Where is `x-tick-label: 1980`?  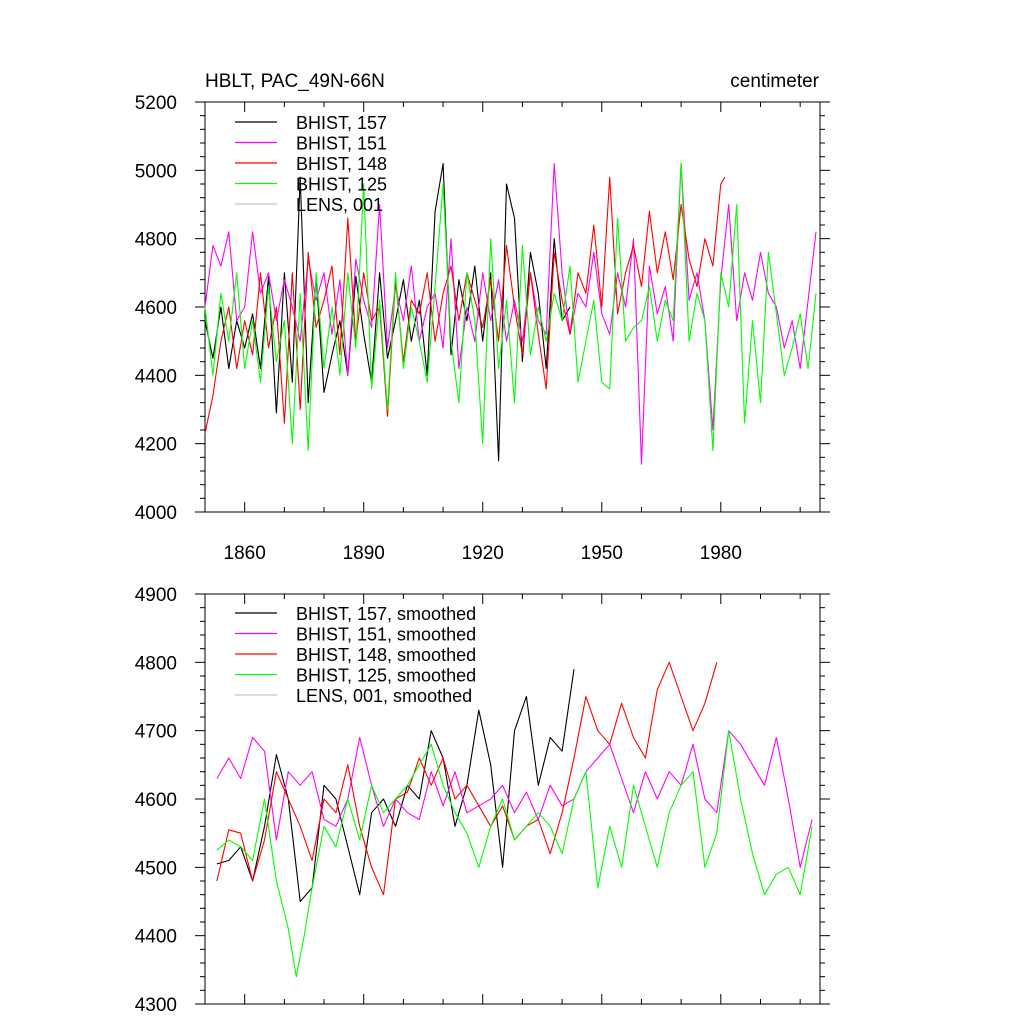 x-tick-label: 1980 is located at coordinates (721, 553).